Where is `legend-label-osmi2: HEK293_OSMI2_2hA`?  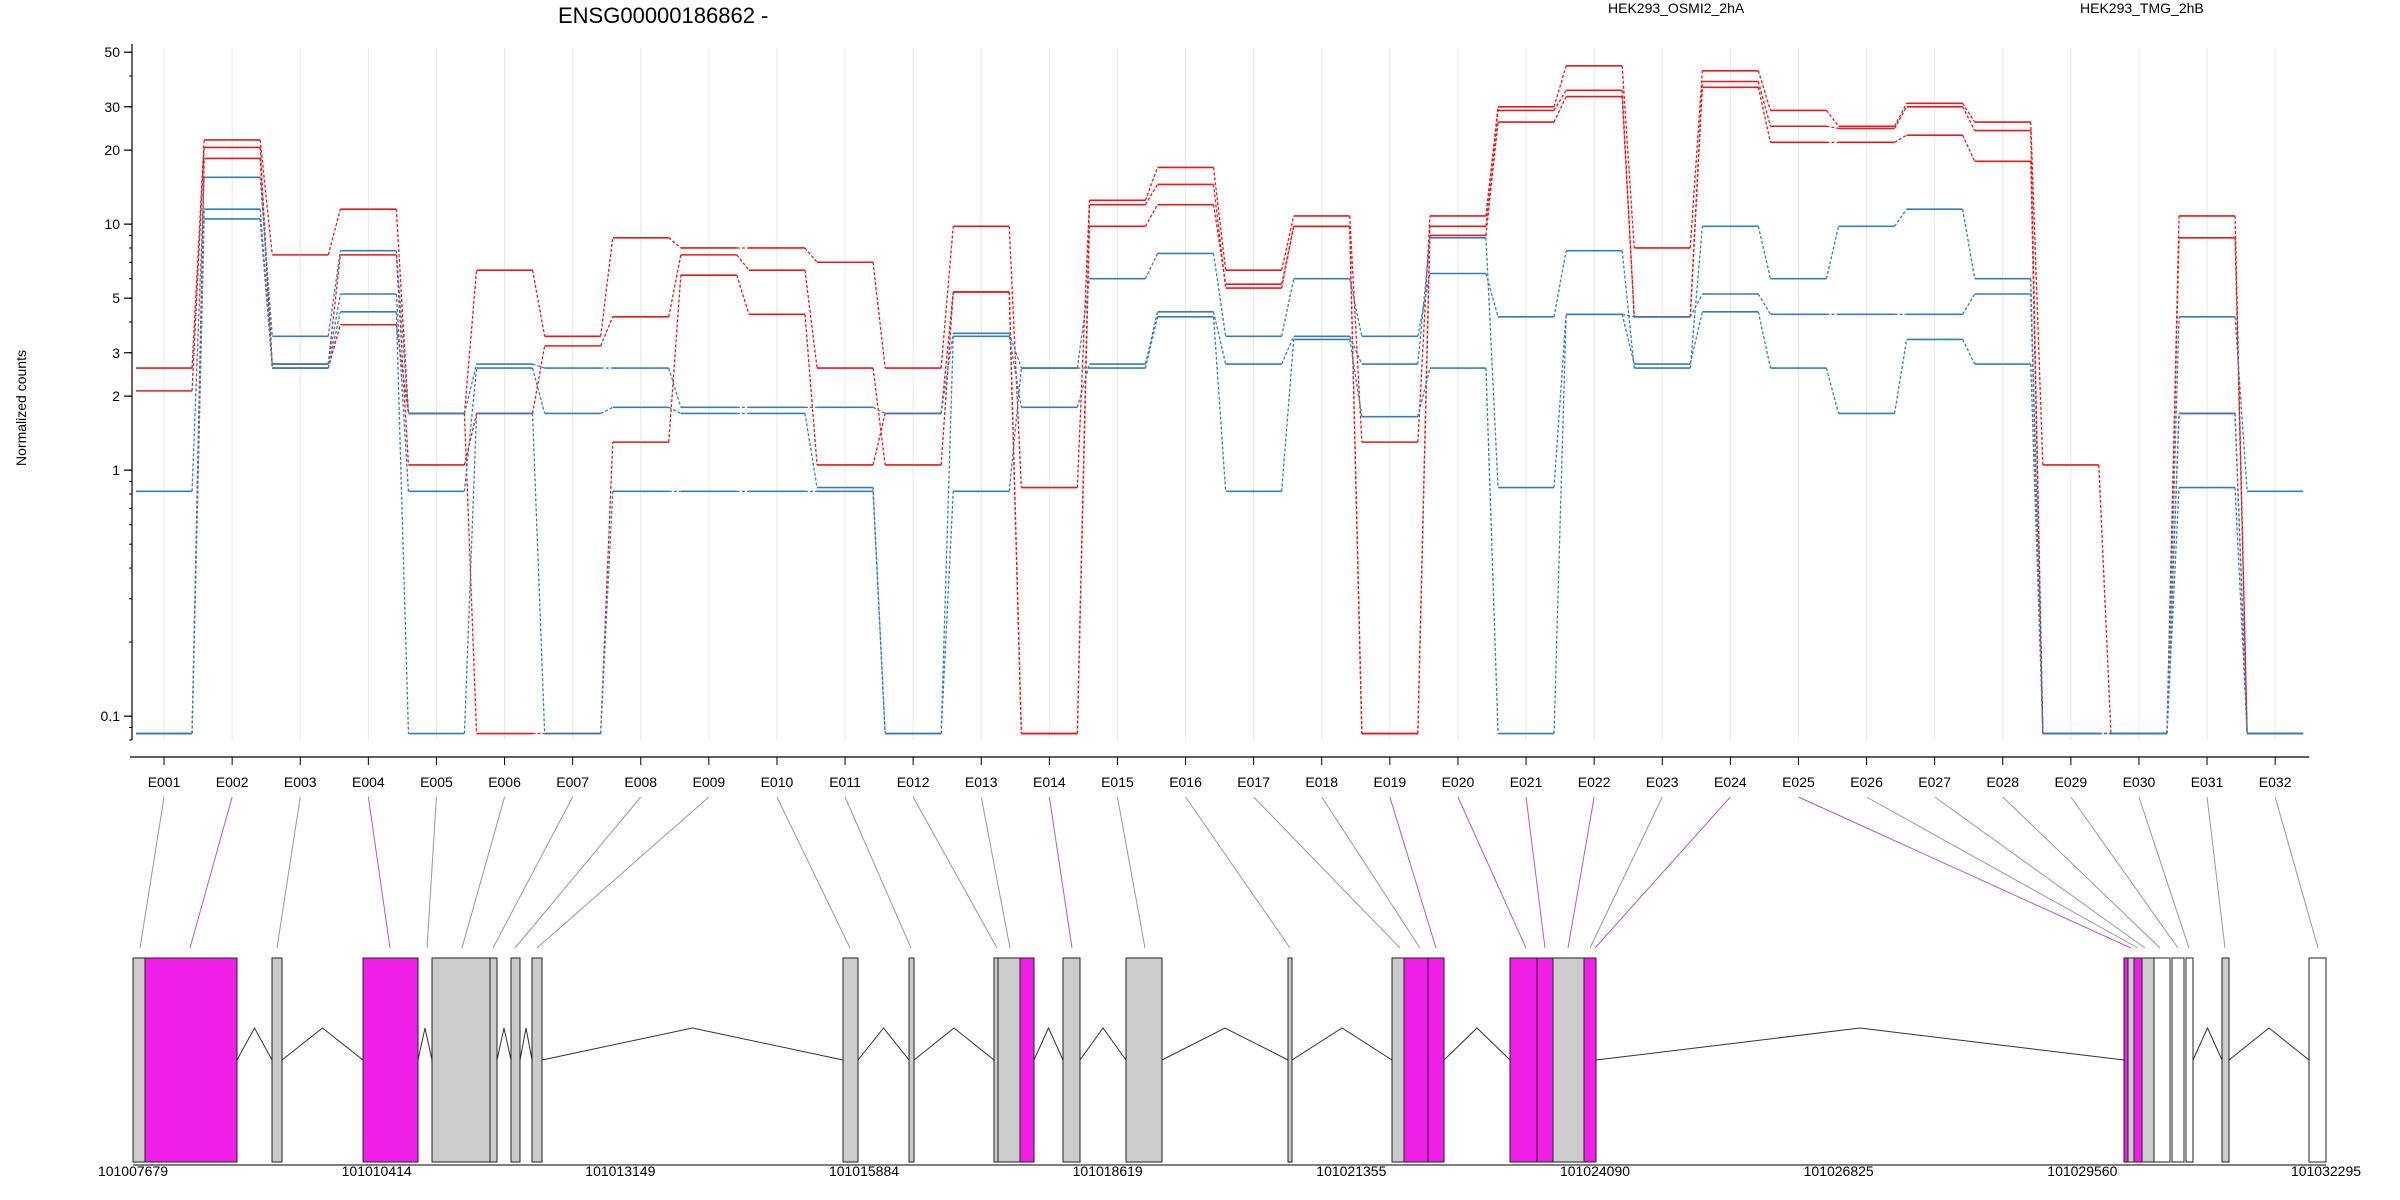
legend-label-osmi2: HEK293_OSMI2_2hA is located at coordinates (1676, 8).